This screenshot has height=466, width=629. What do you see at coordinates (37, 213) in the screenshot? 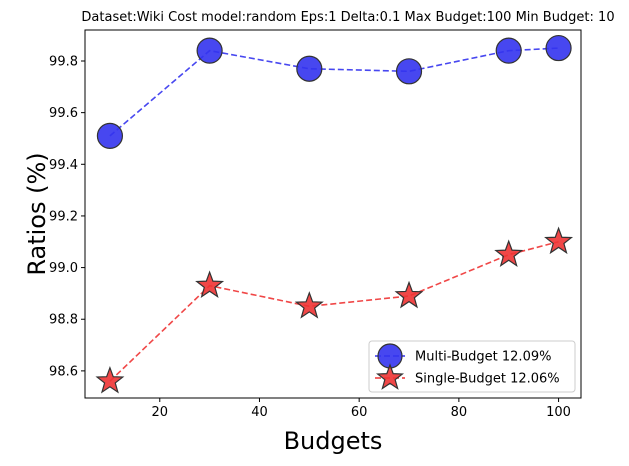
I see `y-axis-label: Ratios (%)` at bounding box center [37, 213].